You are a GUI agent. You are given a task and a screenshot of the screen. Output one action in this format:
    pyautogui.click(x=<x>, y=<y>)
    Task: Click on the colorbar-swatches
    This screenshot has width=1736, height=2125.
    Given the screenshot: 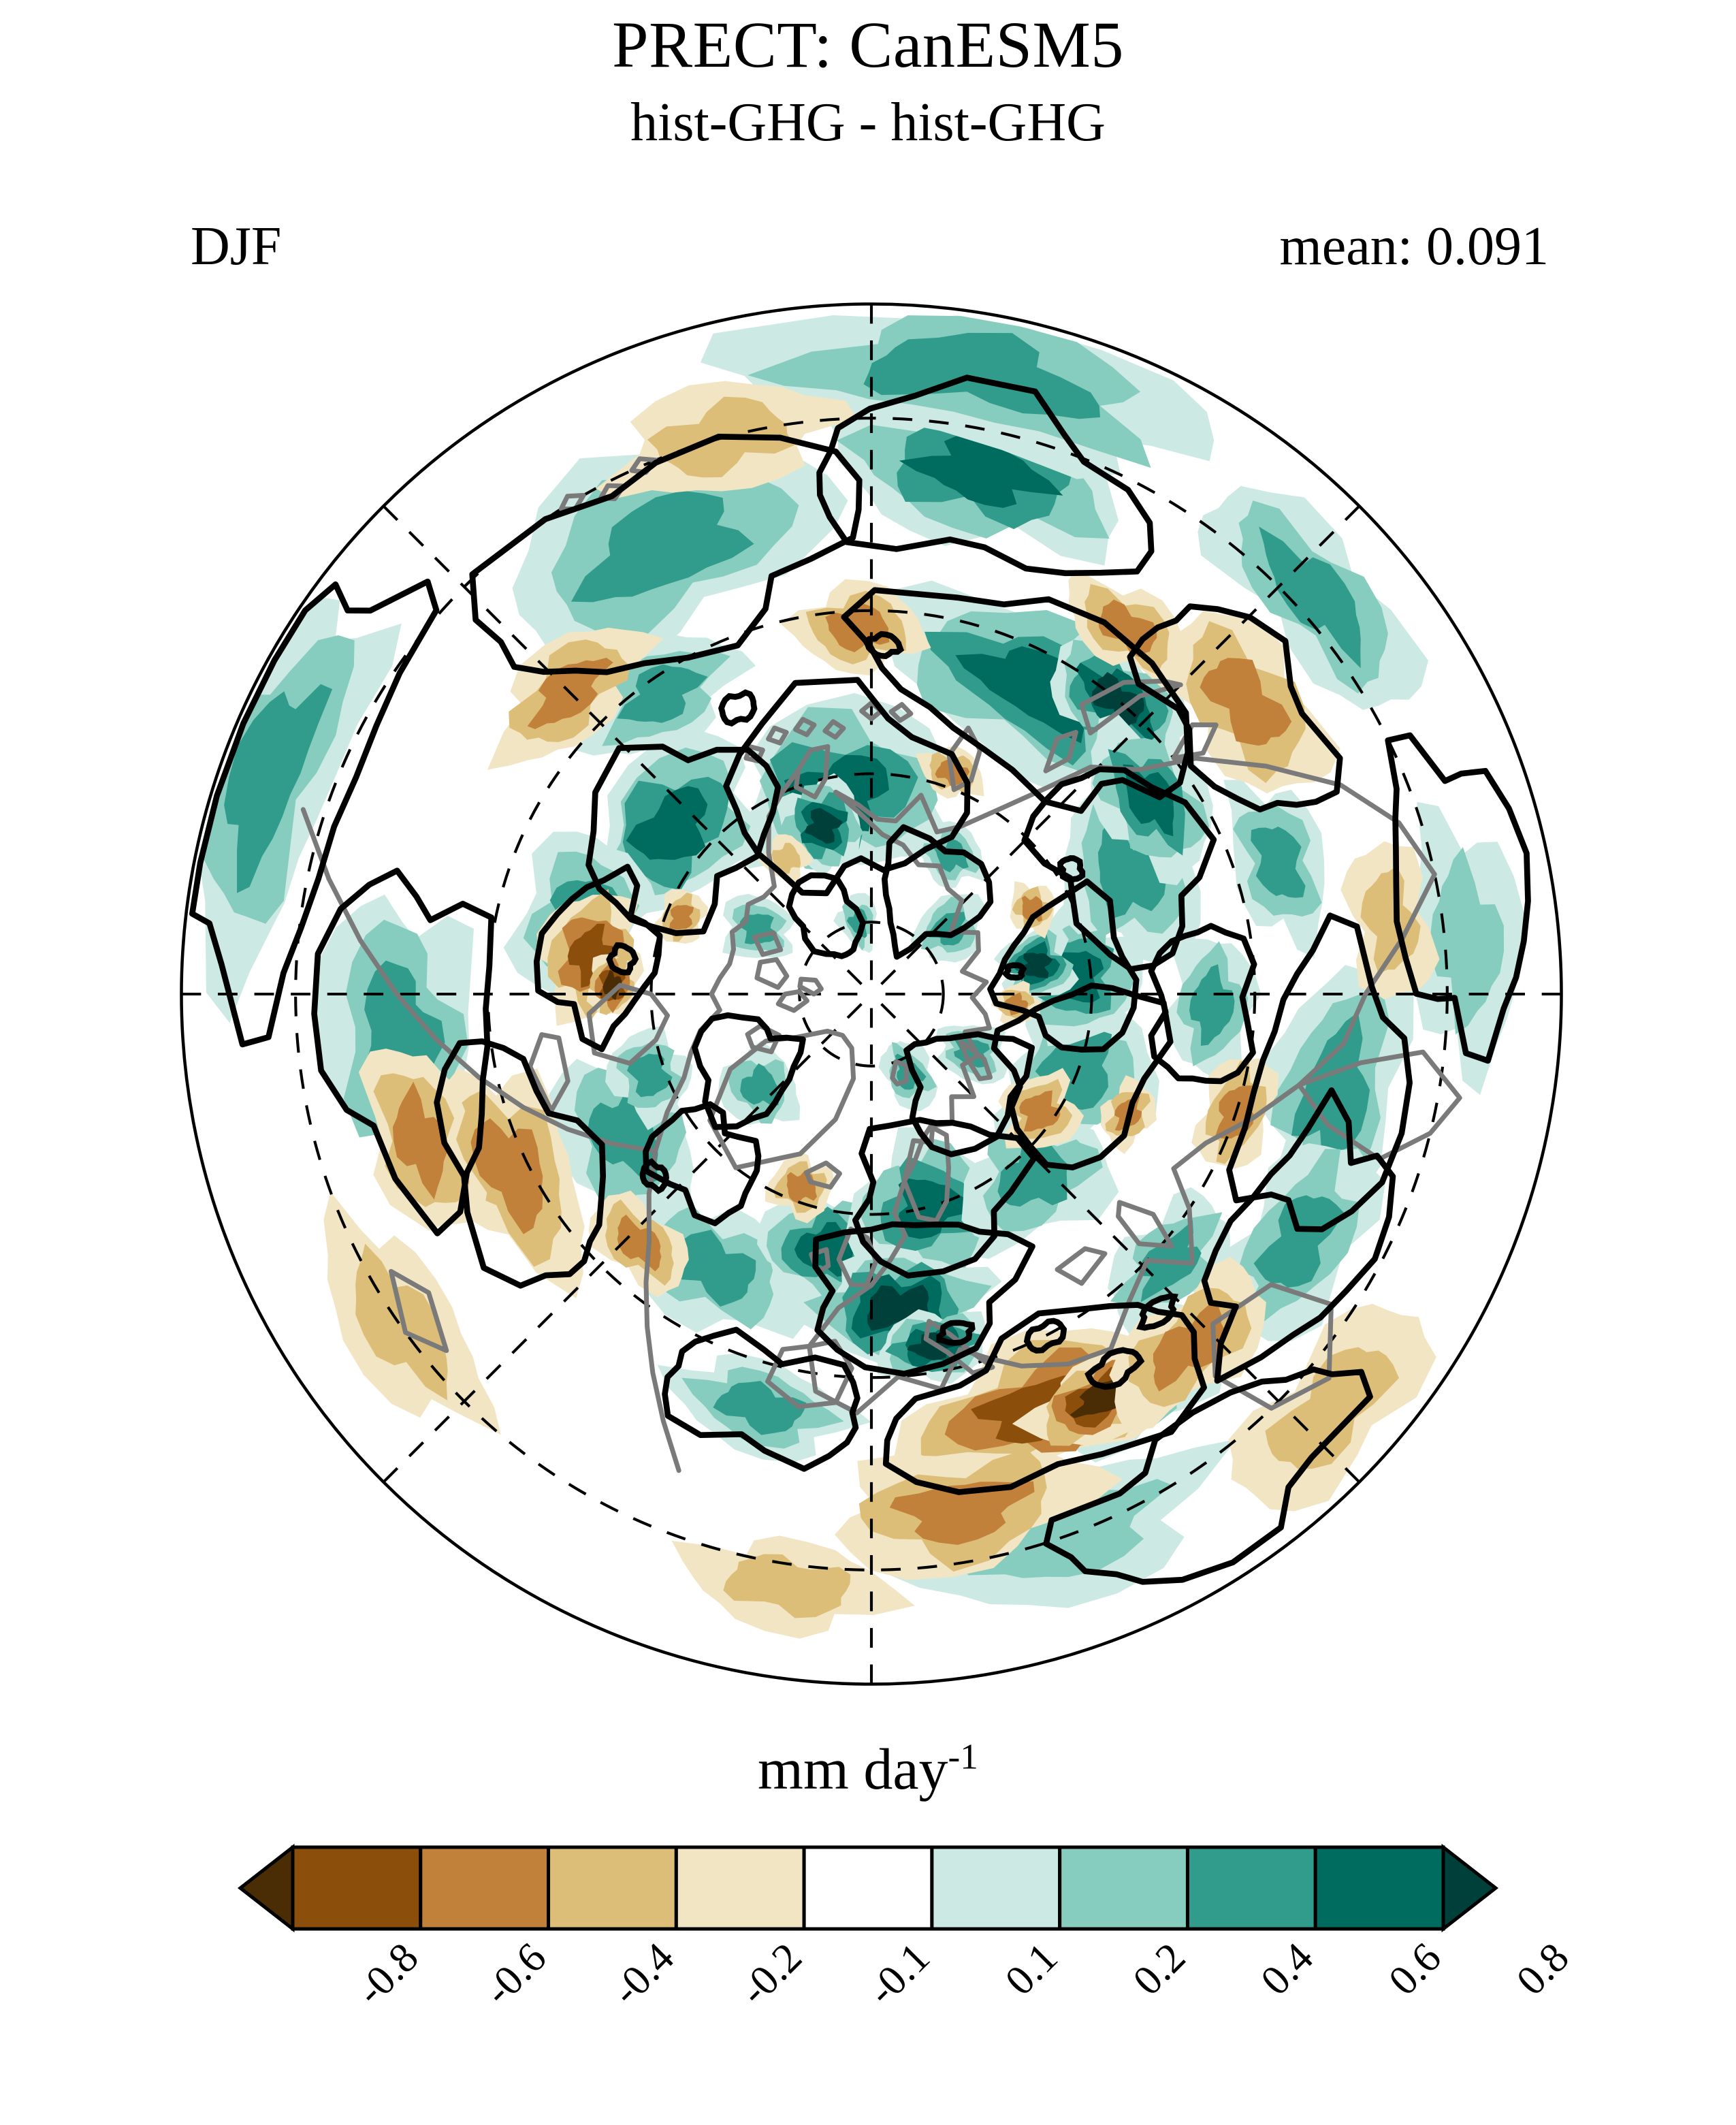 What is the action you would take?
    pyautogui.click(x=868, y=1888)
    